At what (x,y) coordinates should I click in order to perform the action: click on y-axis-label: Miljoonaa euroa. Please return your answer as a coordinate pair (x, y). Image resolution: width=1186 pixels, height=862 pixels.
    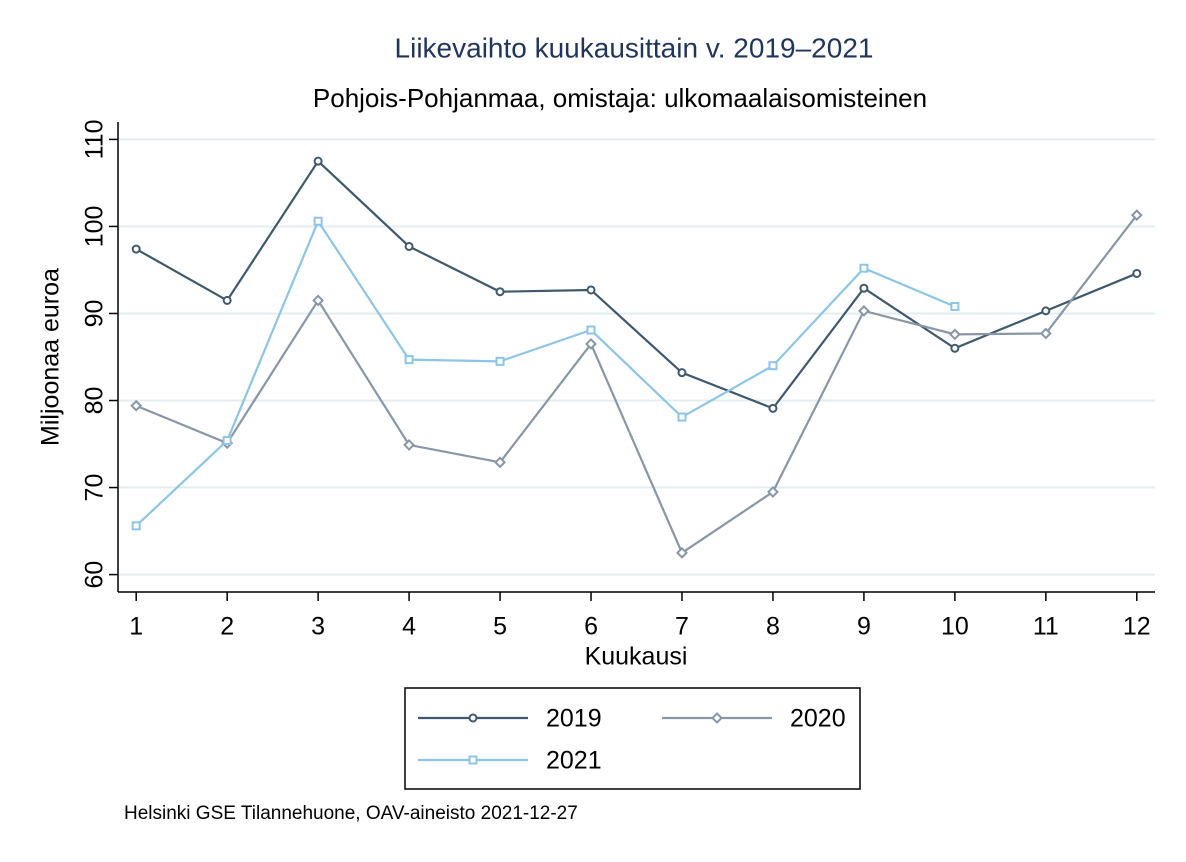
    Looking at the image, I should click on (51, 357).